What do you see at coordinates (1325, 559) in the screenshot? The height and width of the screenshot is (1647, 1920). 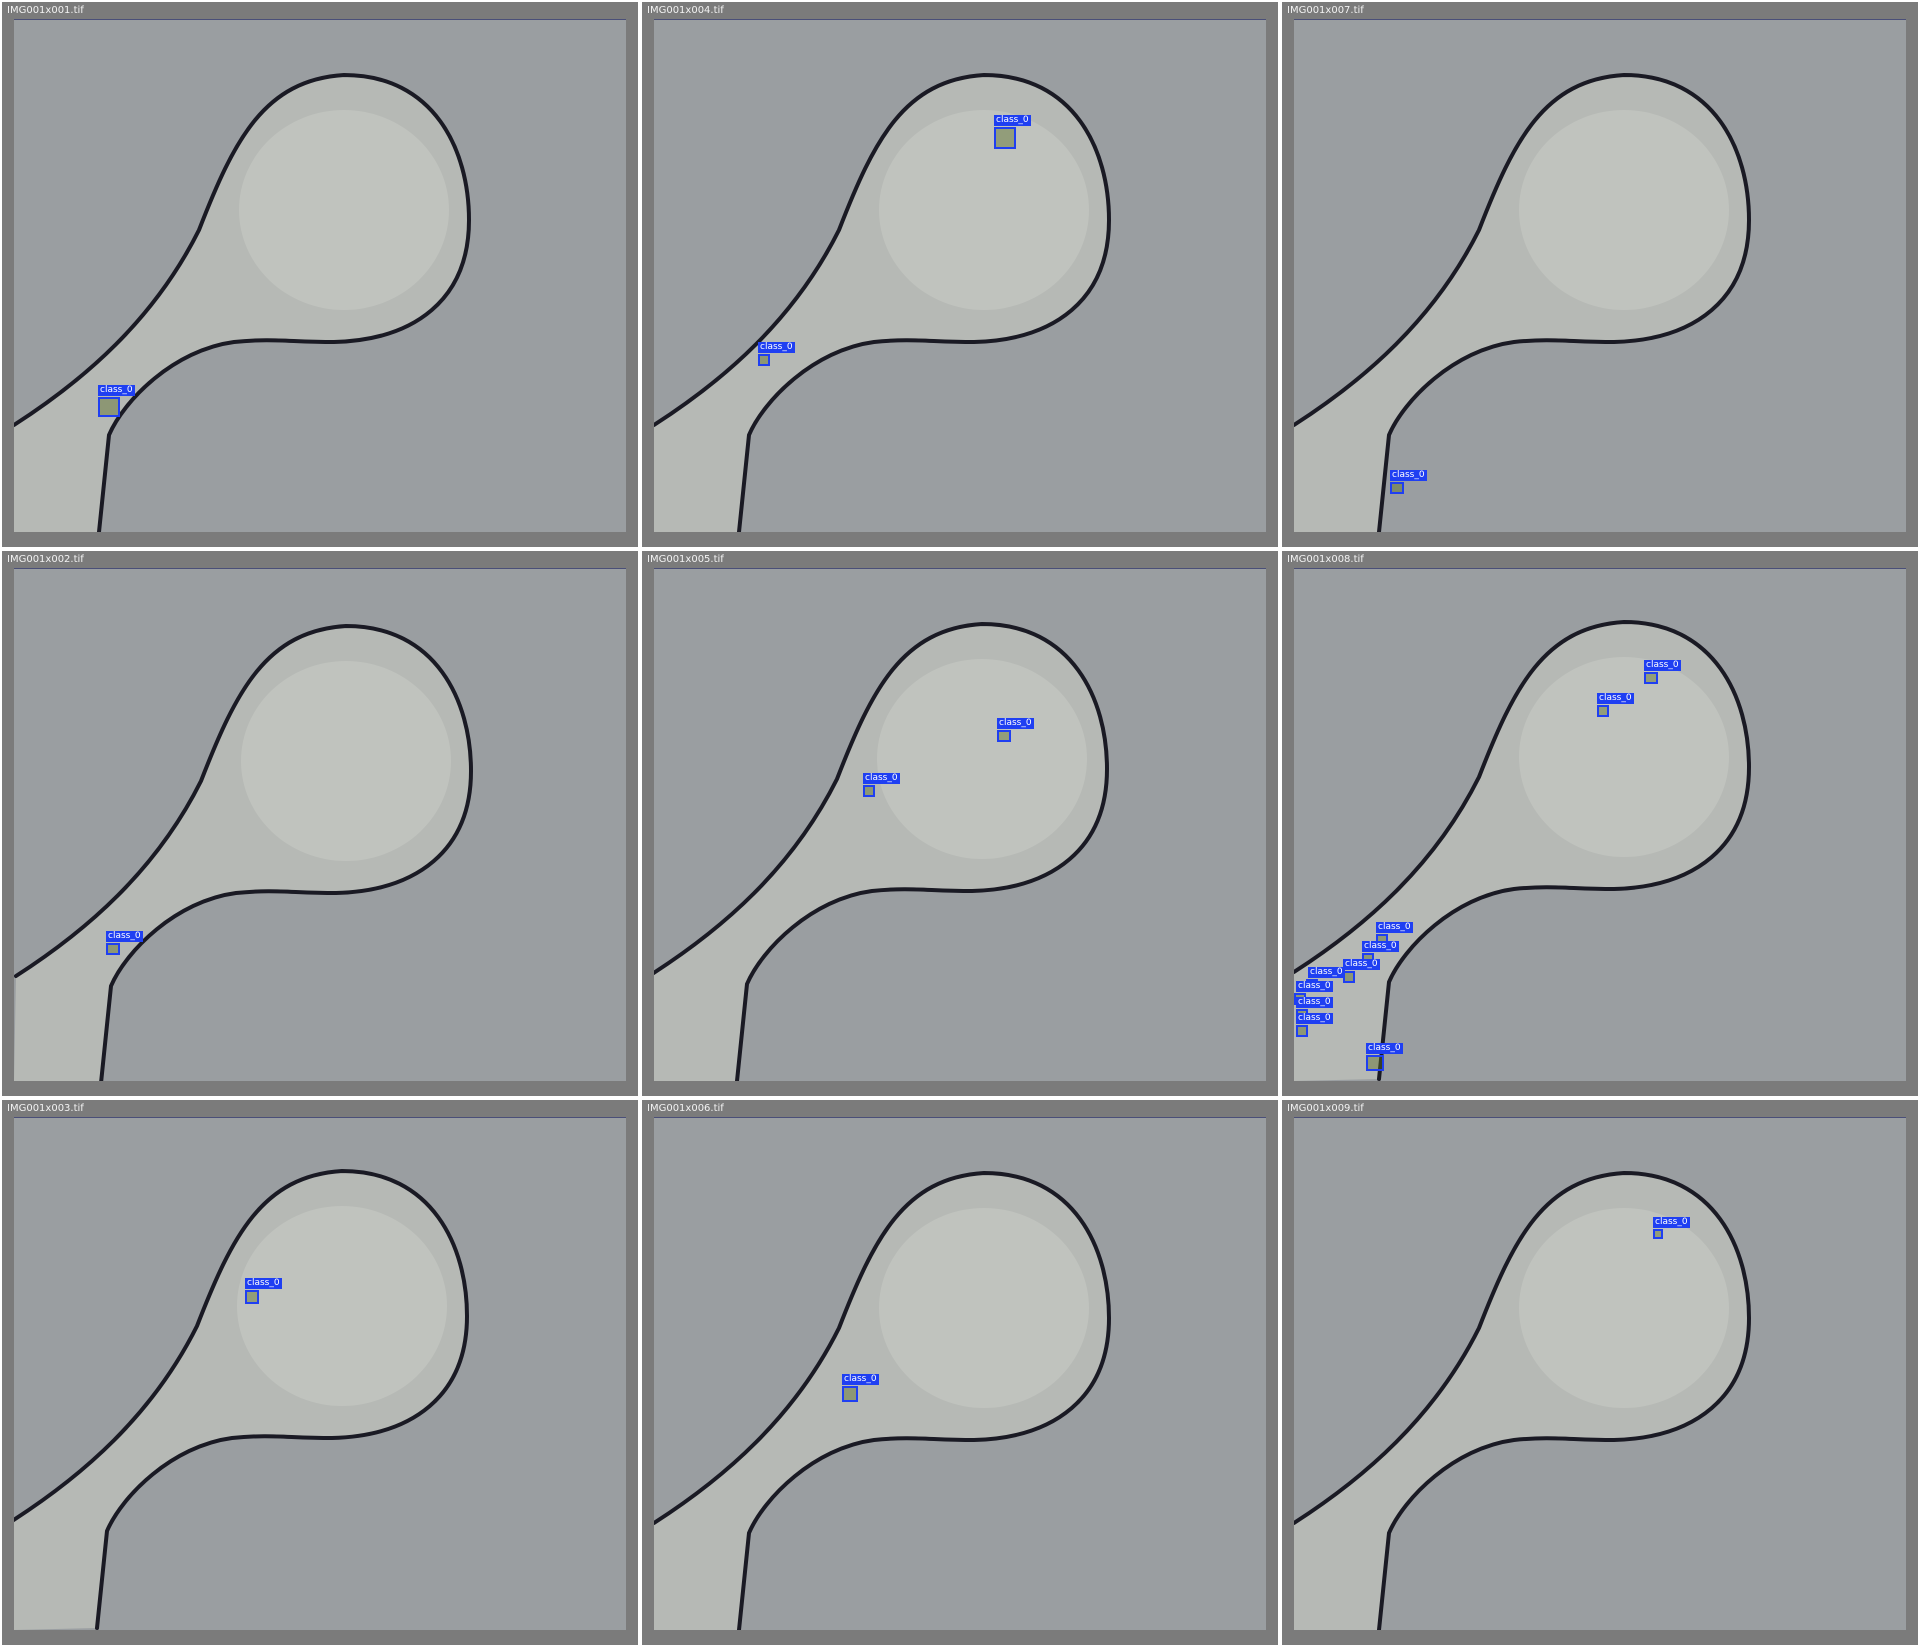 I see `panel-title: IMG001x008.tif` at bounding box center [1325, 559].